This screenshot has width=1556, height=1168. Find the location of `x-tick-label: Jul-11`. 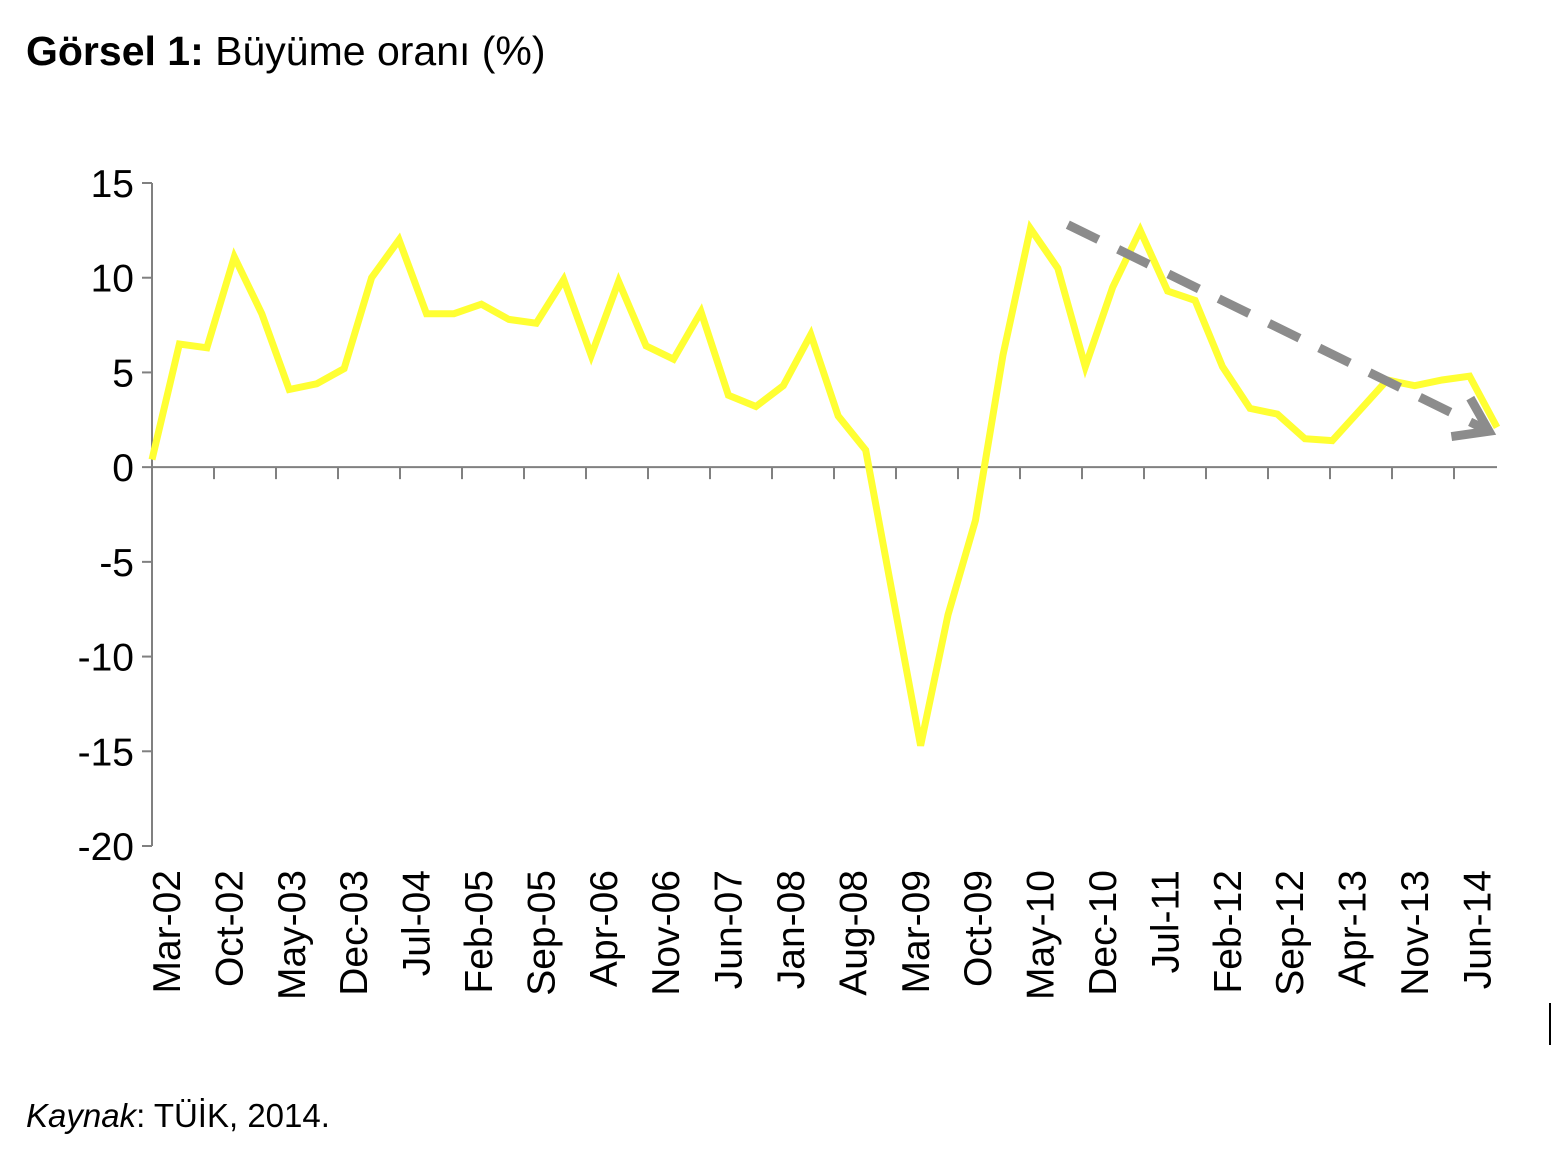

x-tick-label: Jul-11 is located at coordinates (1165, 921).